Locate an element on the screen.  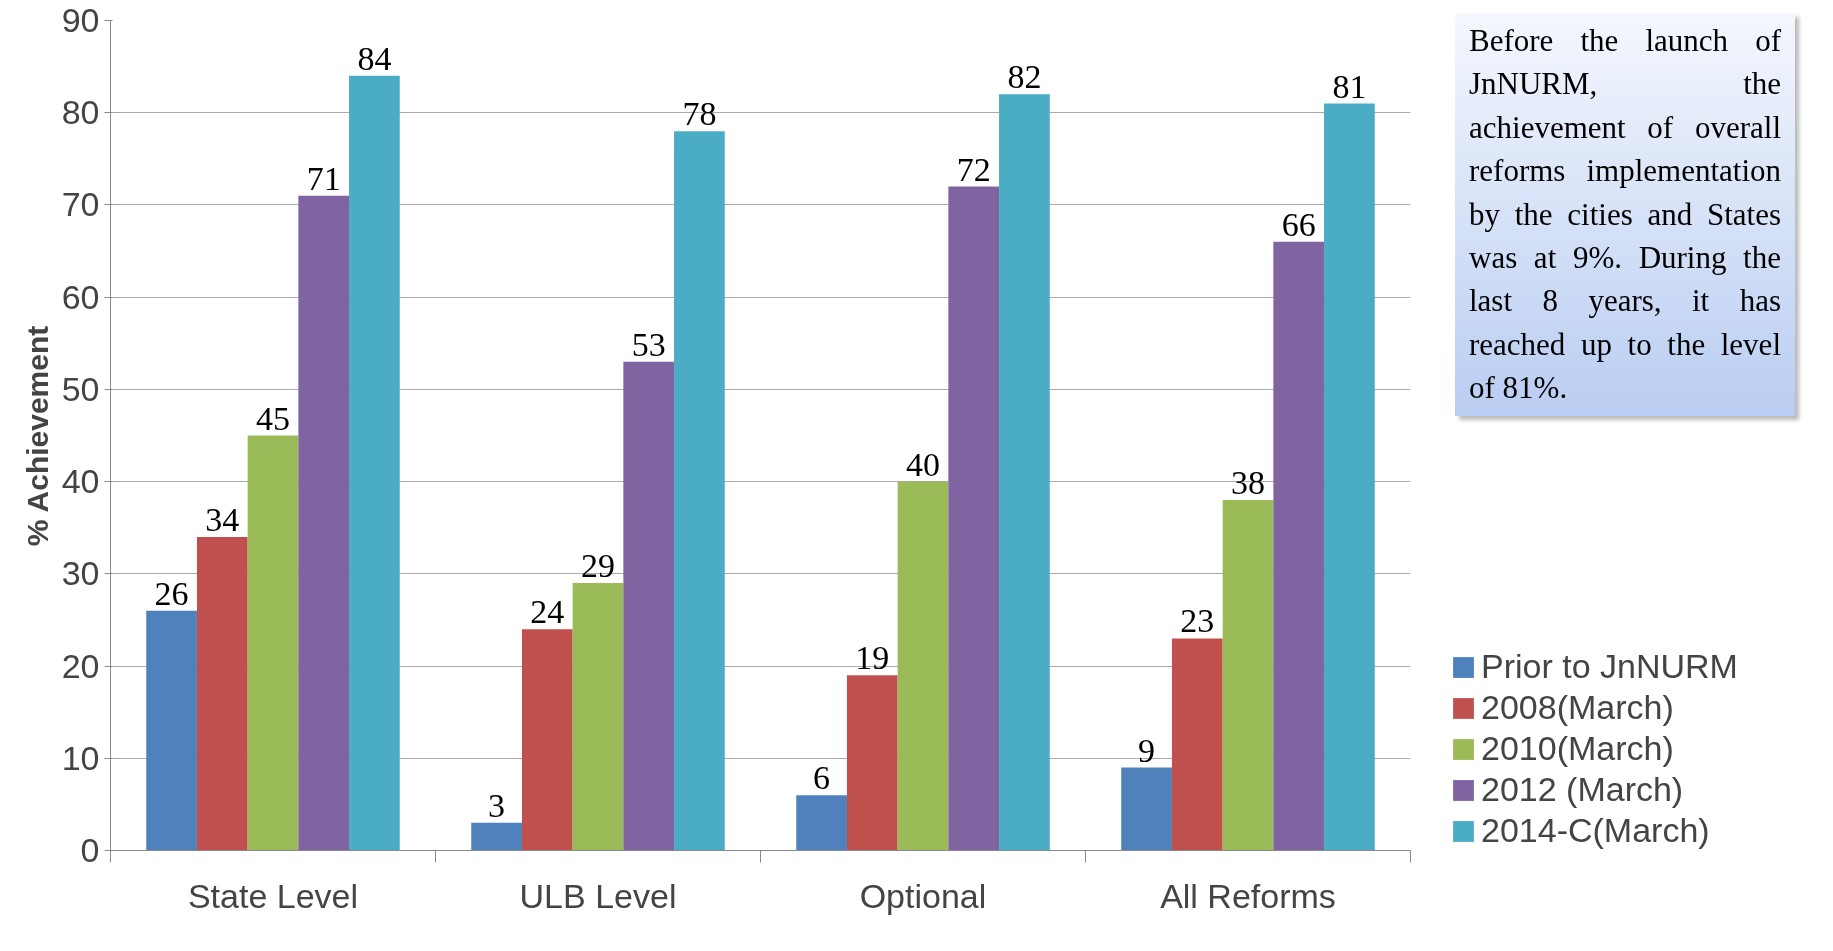
data-label: 38 is located at coordinates (1248, 483).